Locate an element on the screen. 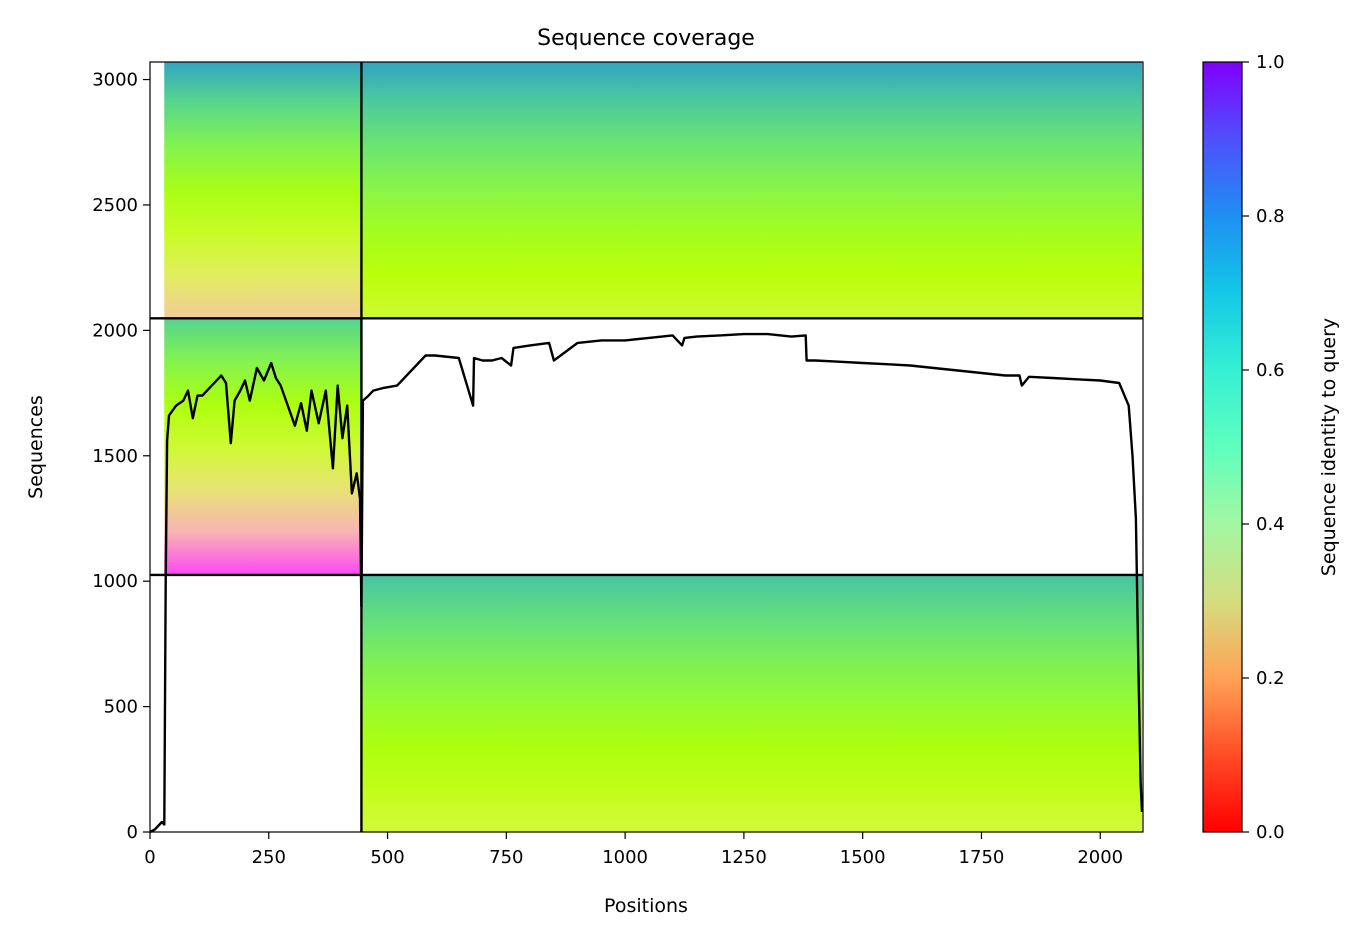 The image size is (1364, 939). y-tick-label: 1000 is located at coordinates (115, 581).